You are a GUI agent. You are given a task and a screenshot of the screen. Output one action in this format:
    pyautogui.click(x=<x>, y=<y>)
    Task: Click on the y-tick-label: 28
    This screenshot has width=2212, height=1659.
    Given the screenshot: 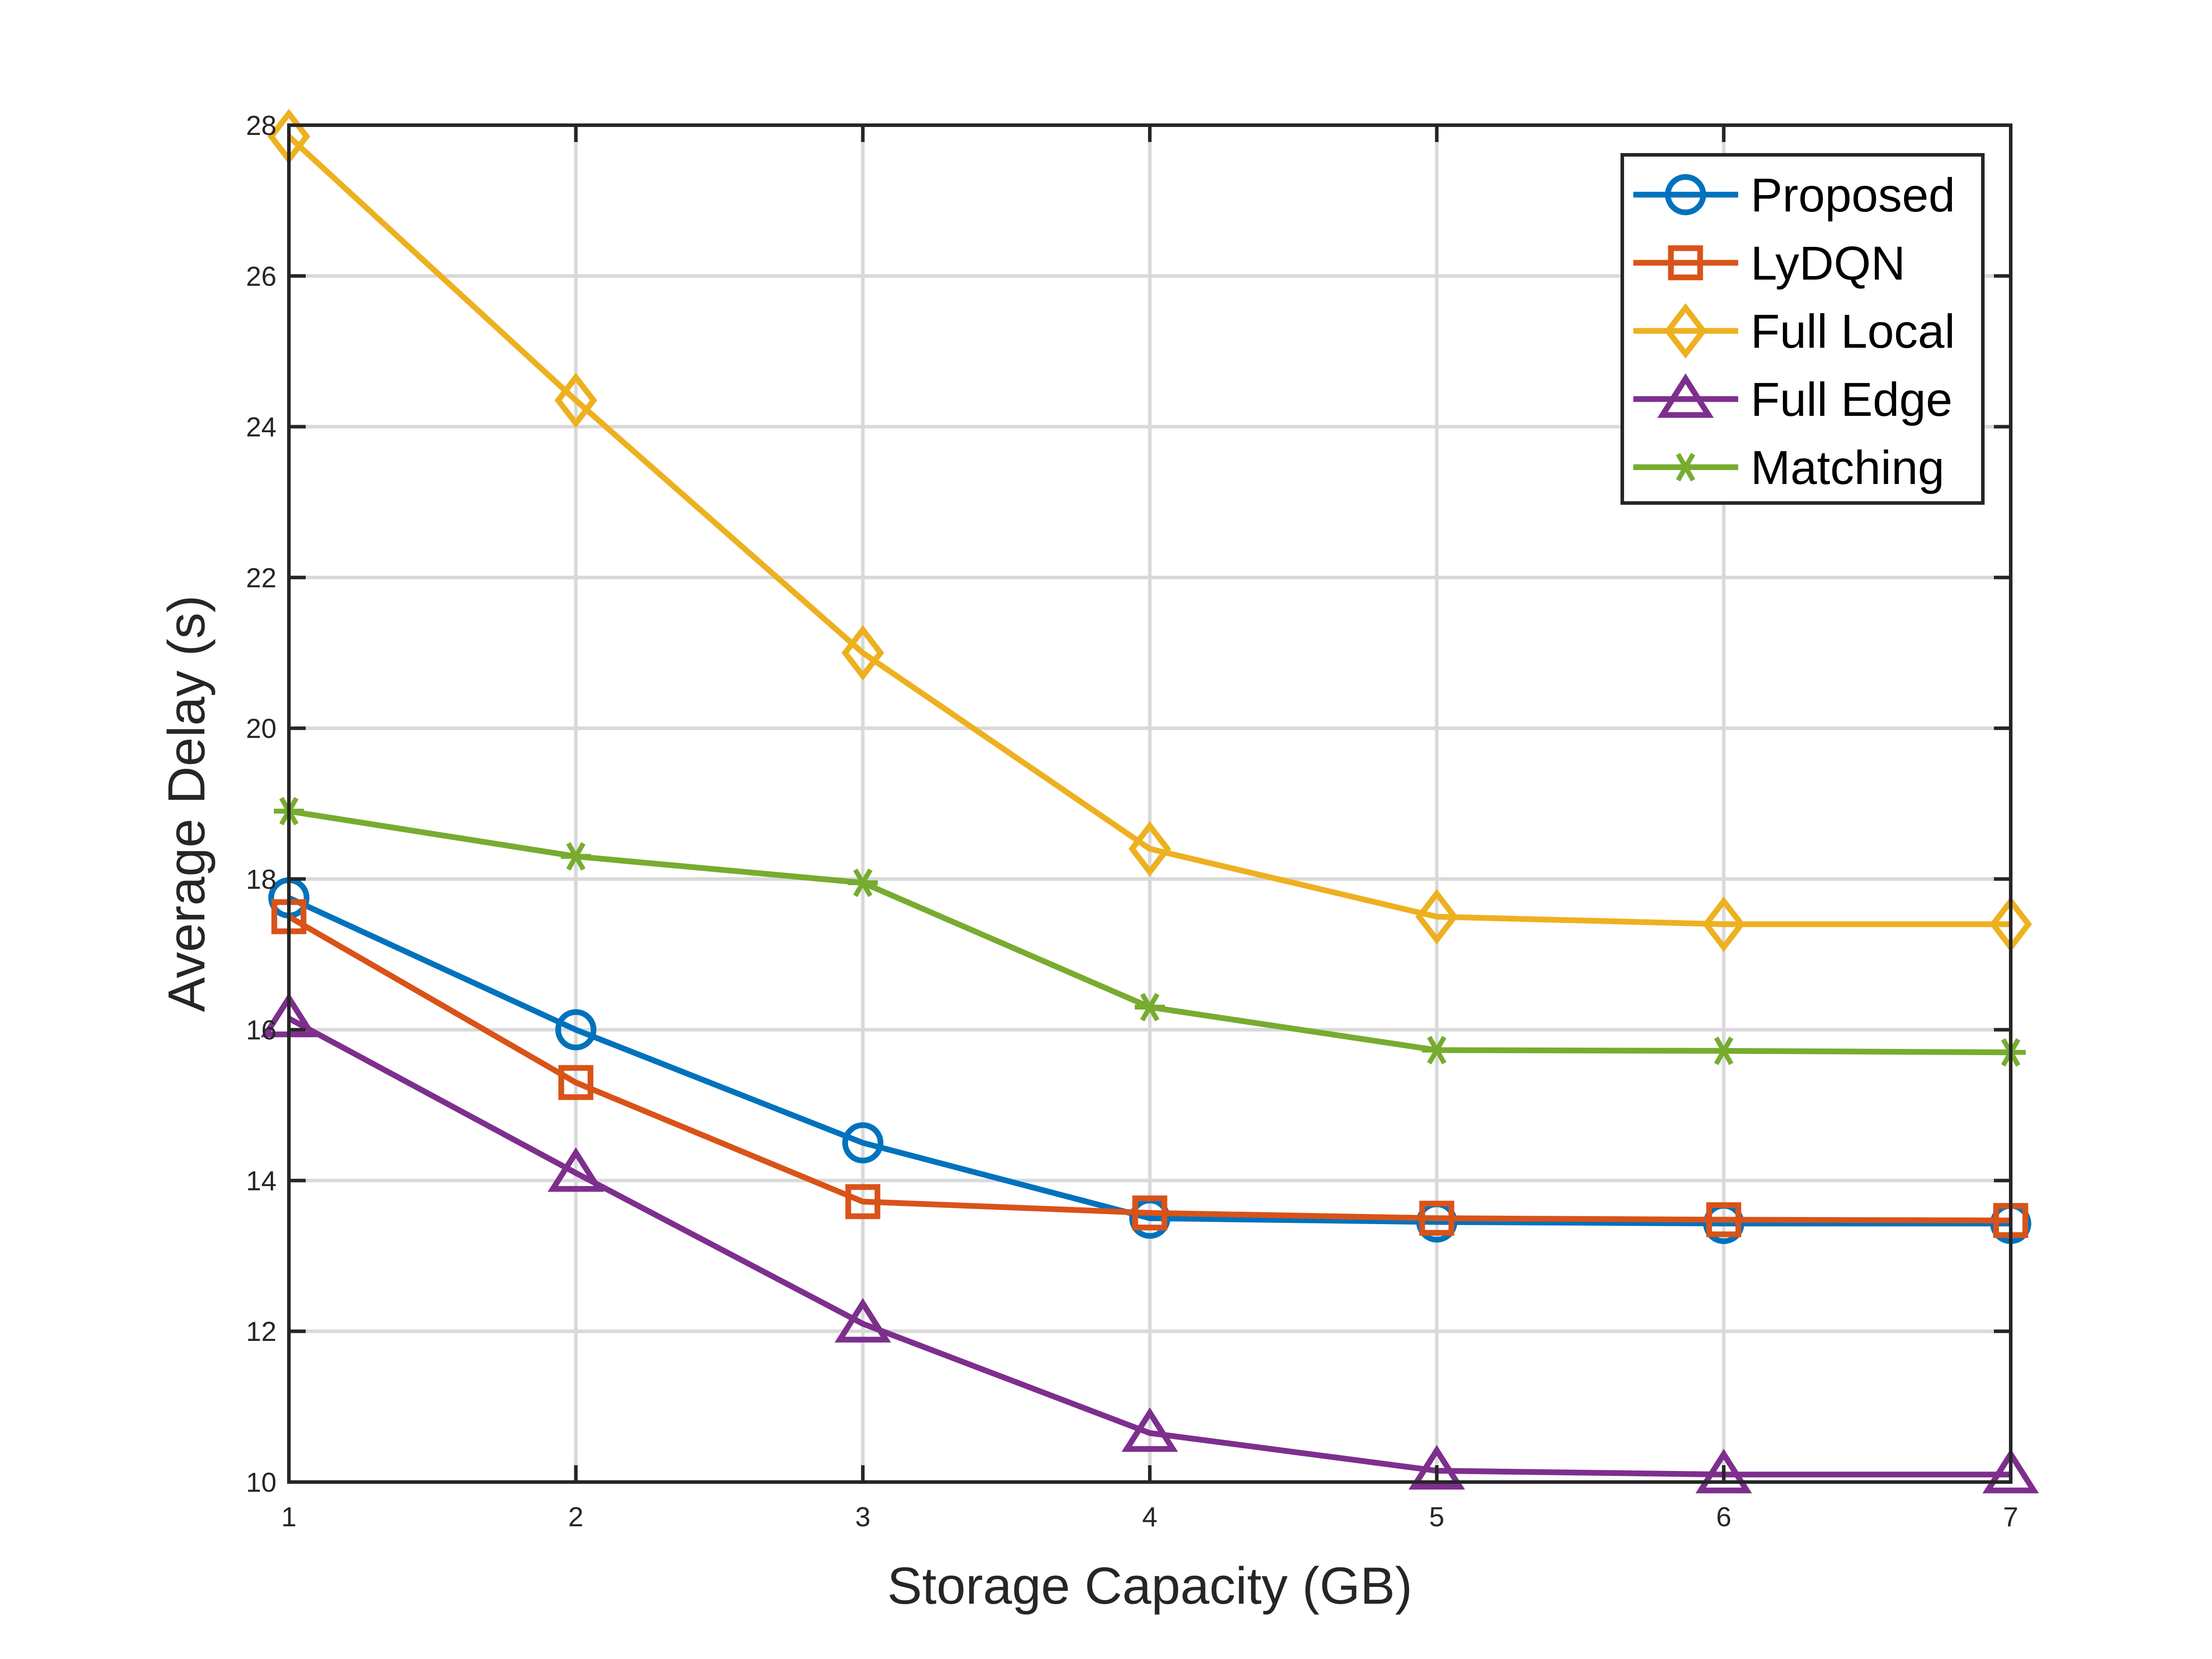 What is the action you would take?
    pyautogui.click(x=261, y=126)
    